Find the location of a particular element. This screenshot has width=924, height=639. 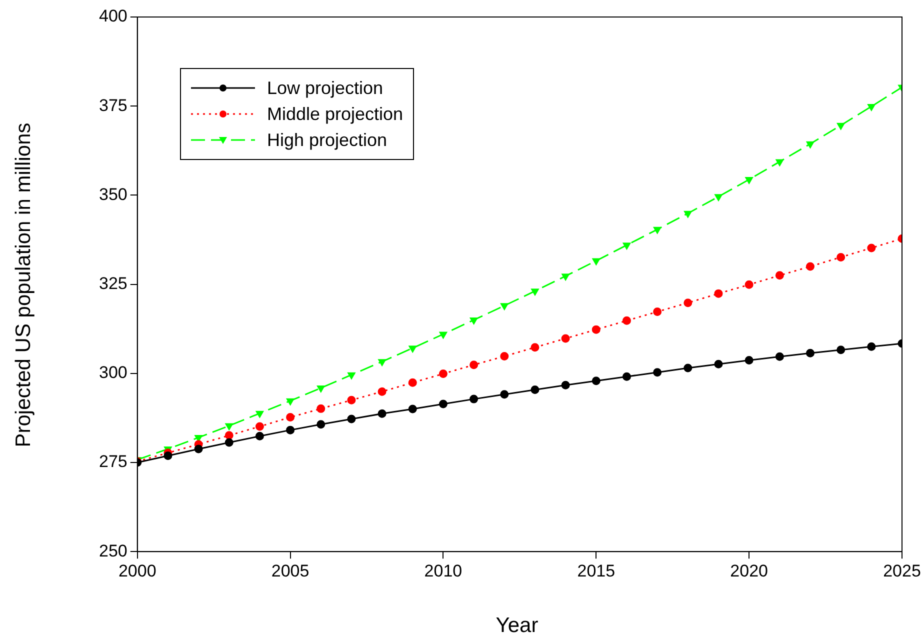

x-tick-label: 2015 is located at coordinates (596, 570).